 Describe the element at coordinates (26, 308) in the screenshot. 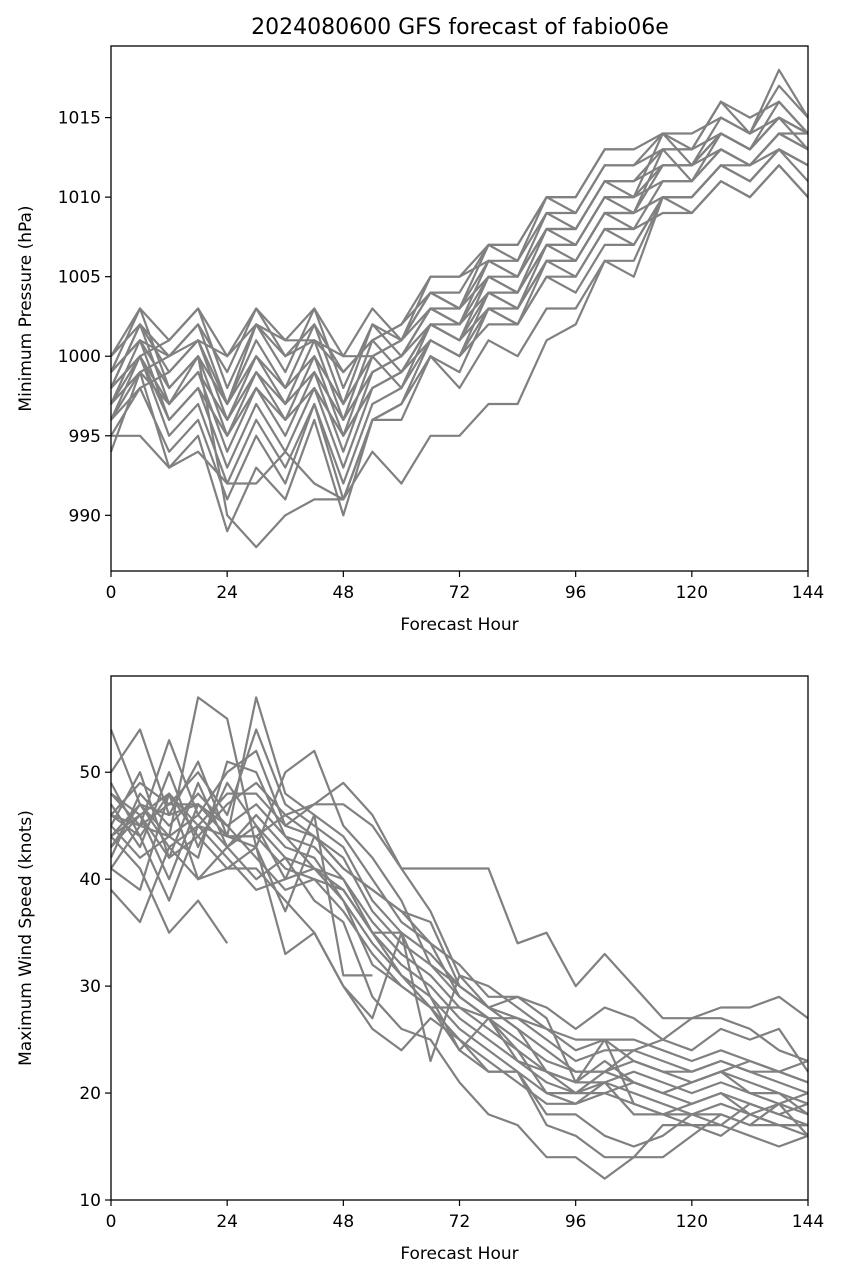

I see `y-axis-label: Minimum Pressure (hPa)` at that location.